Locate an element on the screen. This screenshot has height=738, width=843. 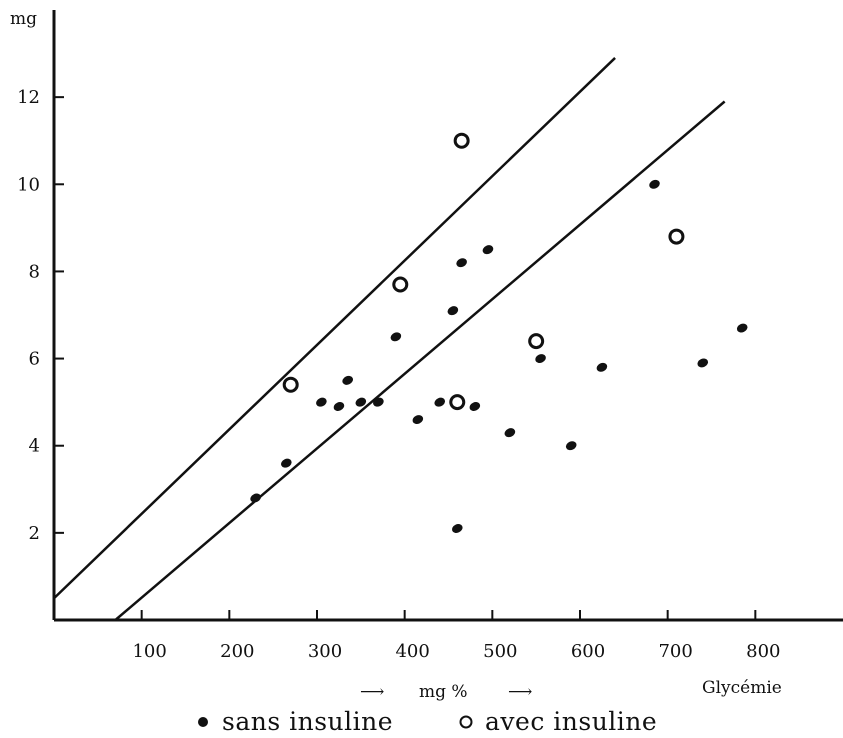
legend-label-sans-insuline: sans insuline is located at coordinates (307, 721).